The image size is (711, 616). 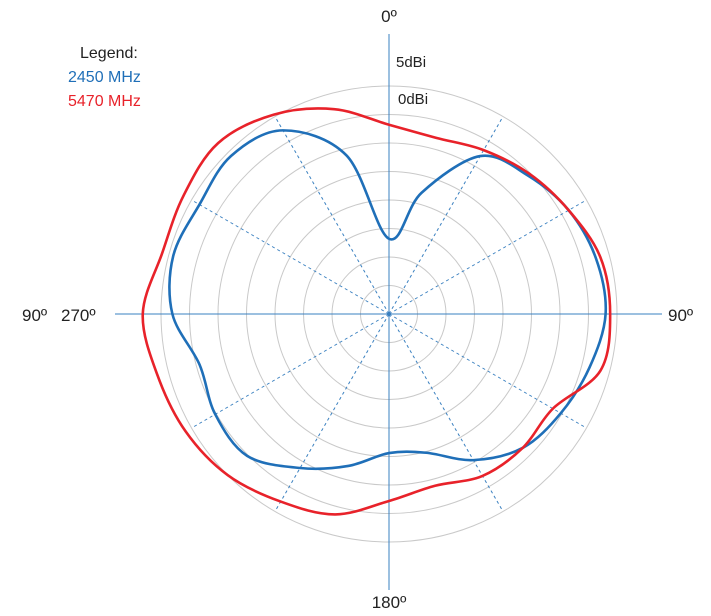 What do you see at coordinates (411, 62) in the screenshot?
I see `ring-label-5dbi: 5dBi` at bounding box center [411, 62].